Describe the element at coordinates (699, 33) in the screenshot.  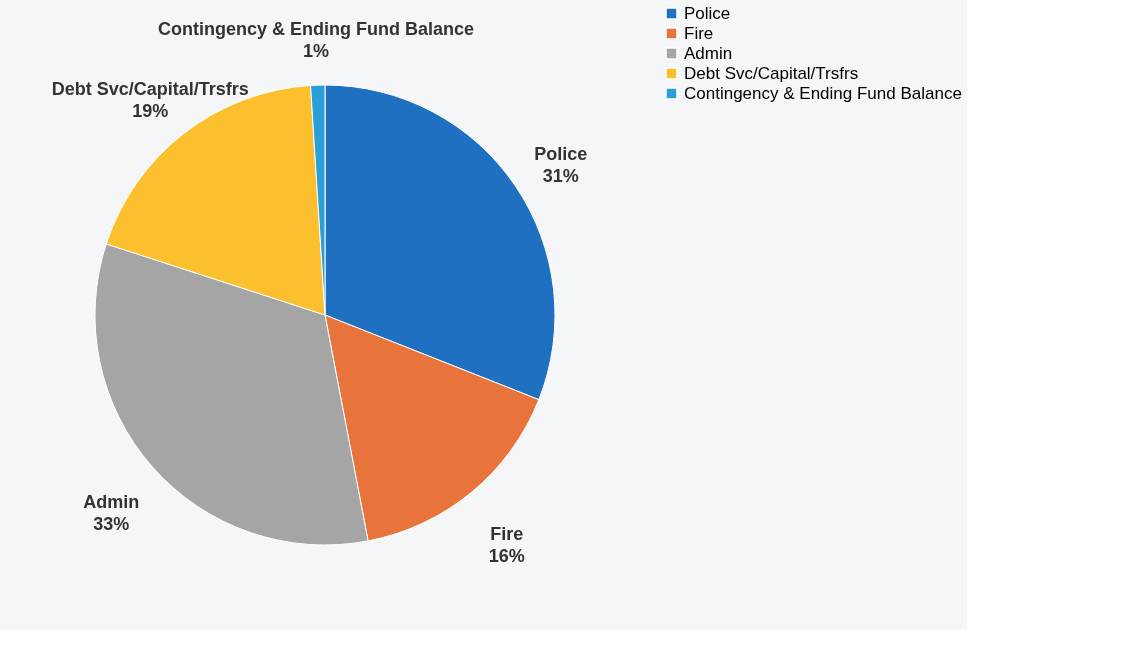
I see `legend-label: Fire` at that location.